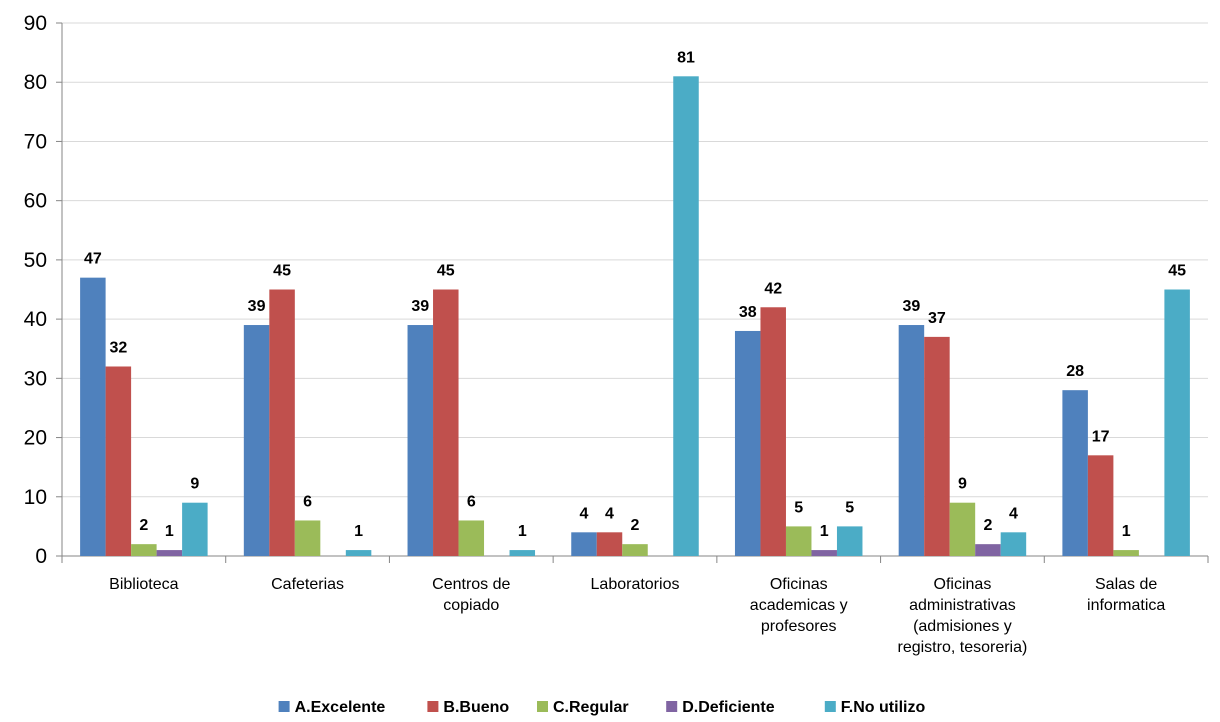 This screenshot has width=1220, height=722. I want to click on x-category-label: Oficinas academicas y profesores, so click(799, 605).